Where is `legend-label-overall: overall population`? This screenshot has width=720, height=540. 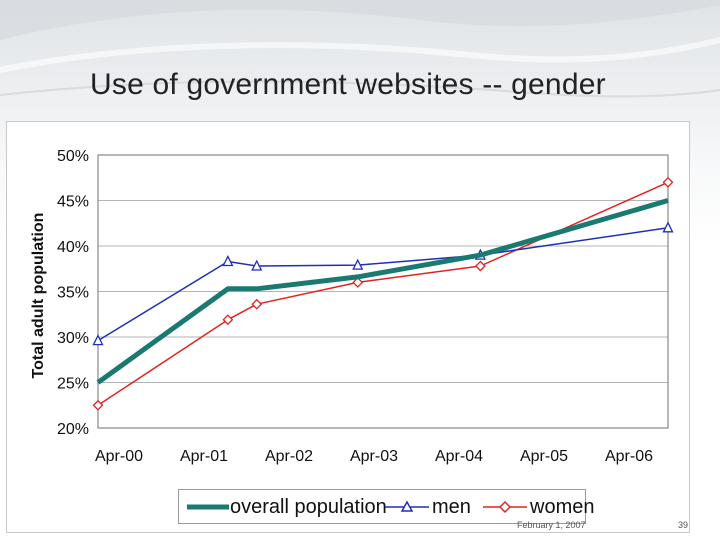 legend-label-overall: overall population is located at coordinates (308, 507).